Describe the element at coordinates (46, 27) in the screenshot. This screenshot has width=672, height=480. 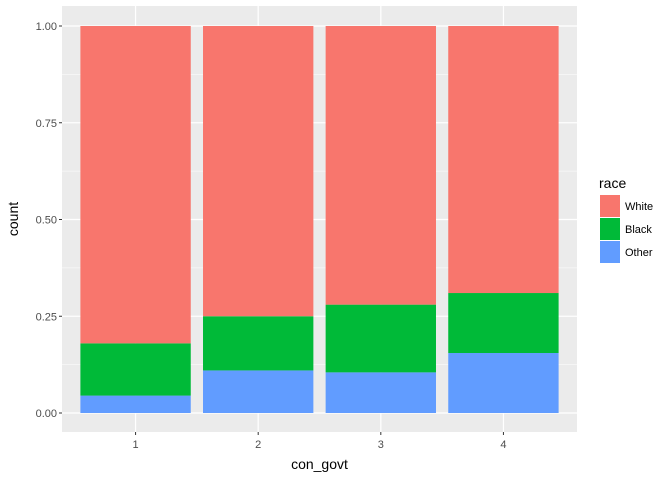
I see `y-tick-label: 1.00` at that location.